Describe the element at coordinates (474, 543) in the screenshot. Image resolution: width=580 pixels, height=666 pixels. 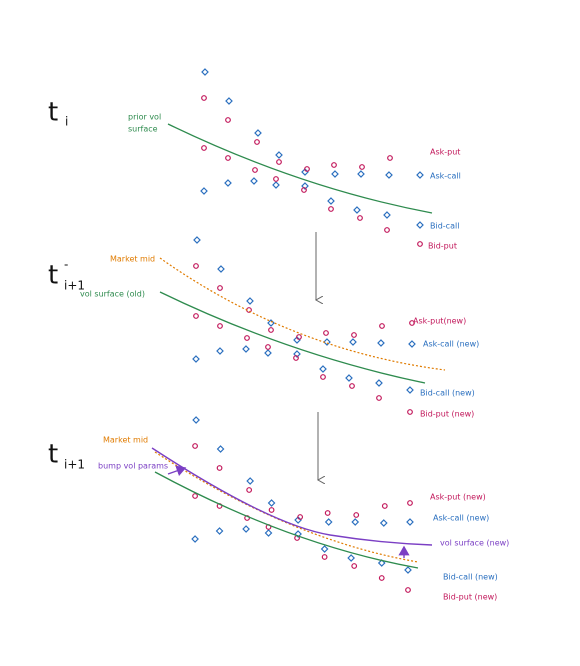
I see `new-surface-label: vol surface (new)` at that location.